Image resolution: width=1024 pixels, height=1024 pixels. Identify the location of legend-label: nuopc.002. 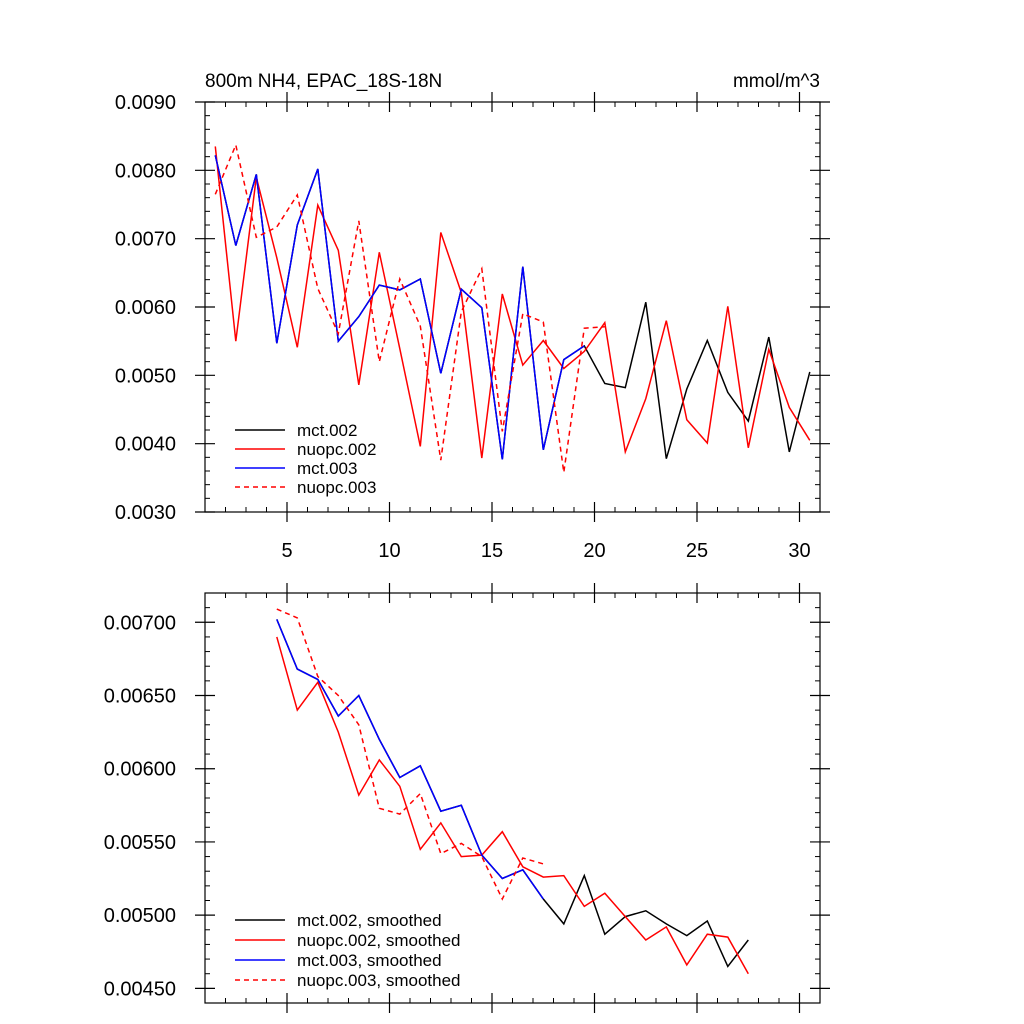
(336, 449).